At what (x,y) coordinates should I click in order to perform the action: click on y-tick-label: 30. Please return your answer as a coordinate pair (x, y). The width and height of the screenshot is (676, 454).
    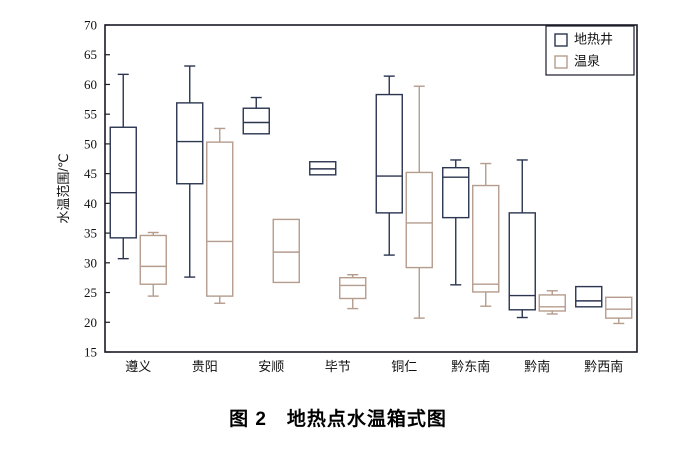
    Looking at the image, I should click on (90, 262).